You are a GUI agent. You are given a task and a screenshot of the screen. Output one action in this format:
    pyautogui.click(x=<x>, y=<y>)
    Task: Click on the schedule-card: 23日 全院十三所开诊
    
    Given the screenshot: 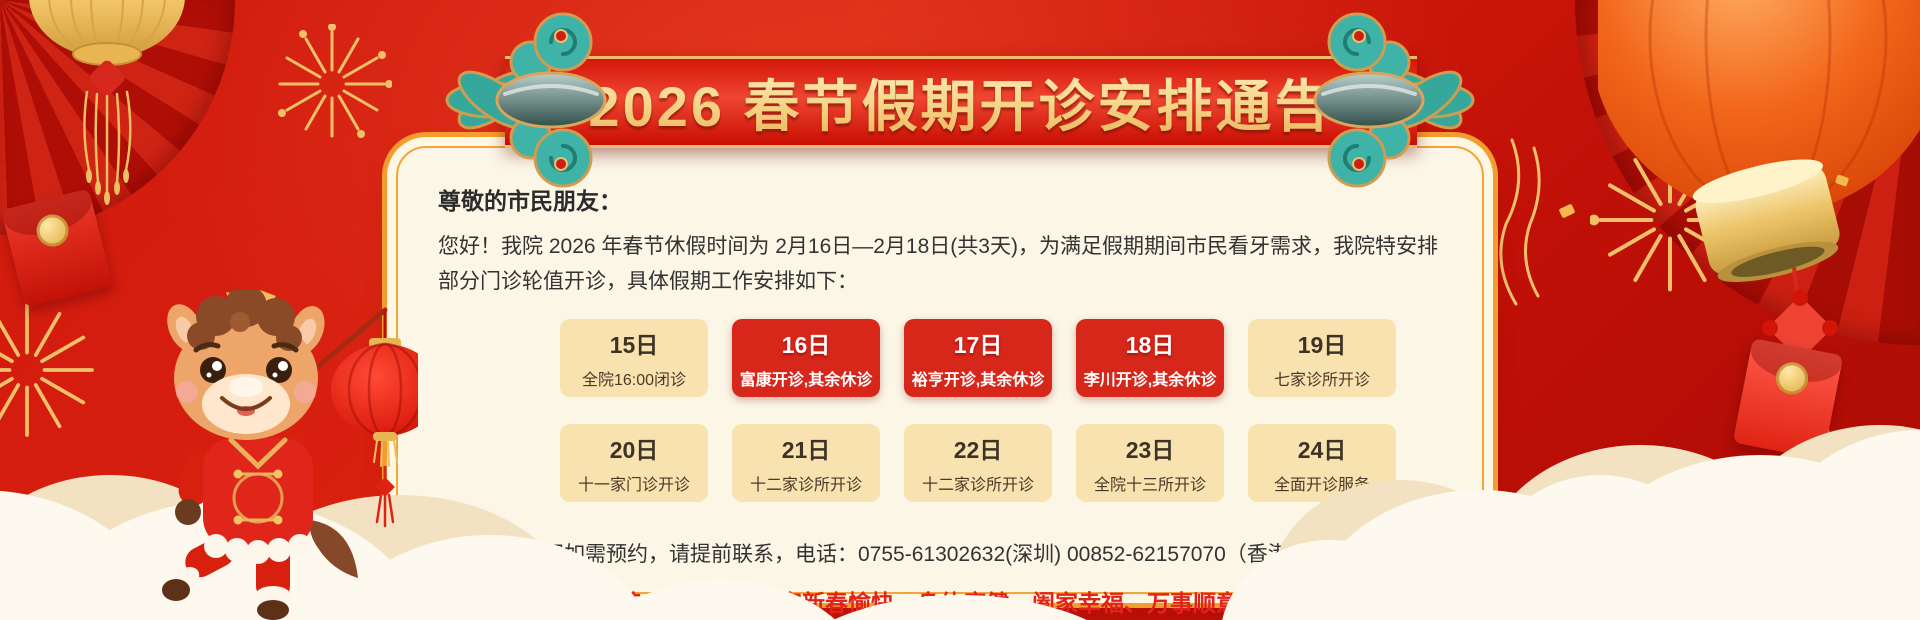 What is the action you would take?
    pyautogui.click(x=1150, y=463)
    